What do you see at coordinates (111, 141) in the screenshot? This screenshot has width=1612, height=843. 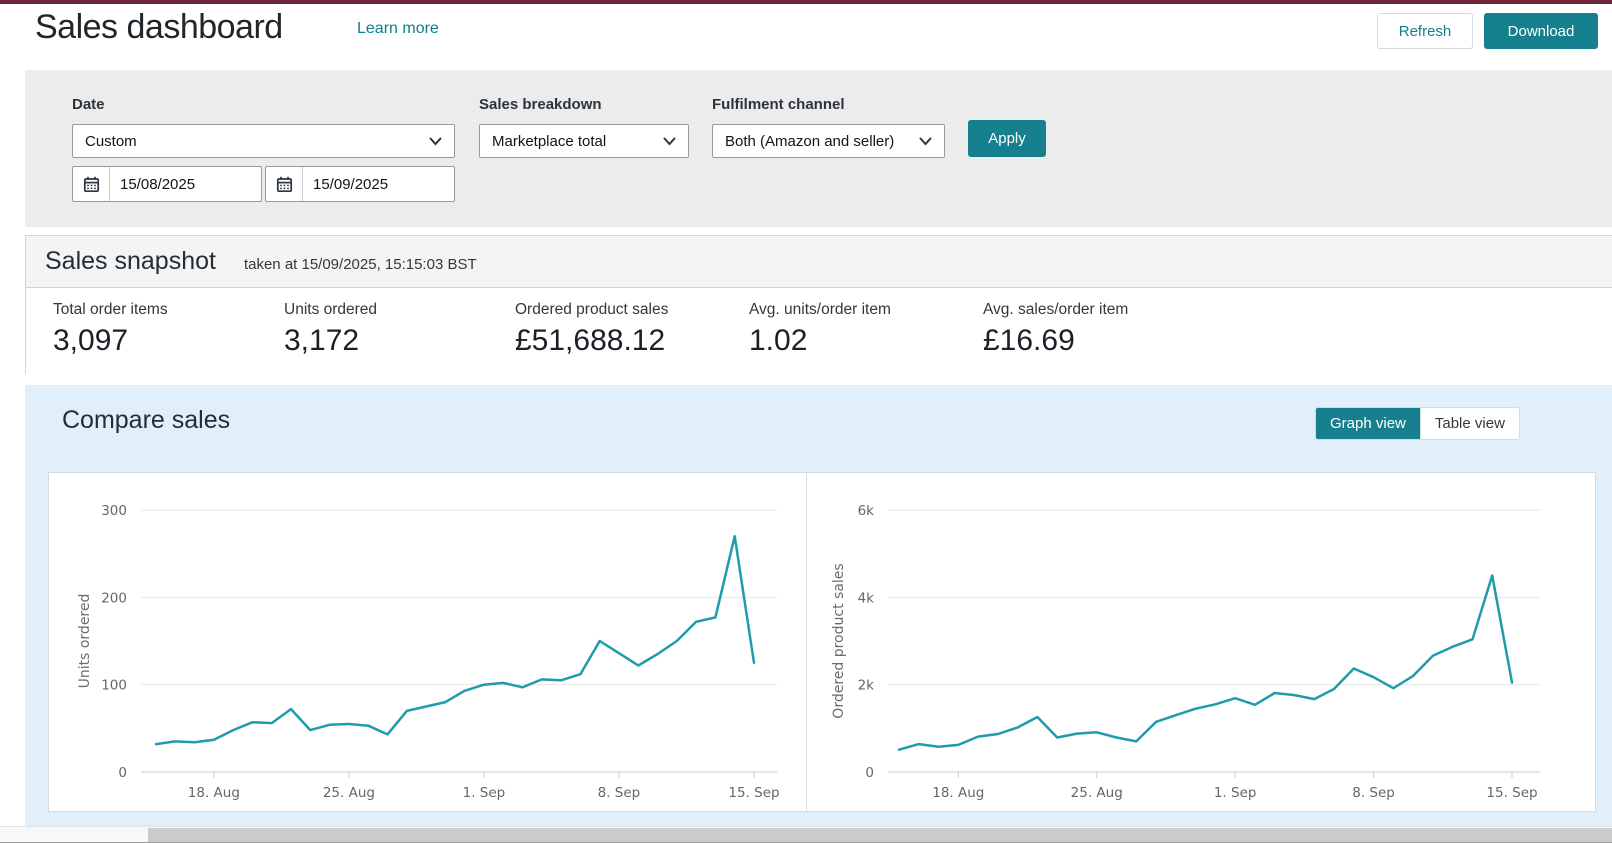 I see `date-range-selected-value: Custom` at bounding box center [111, 141].